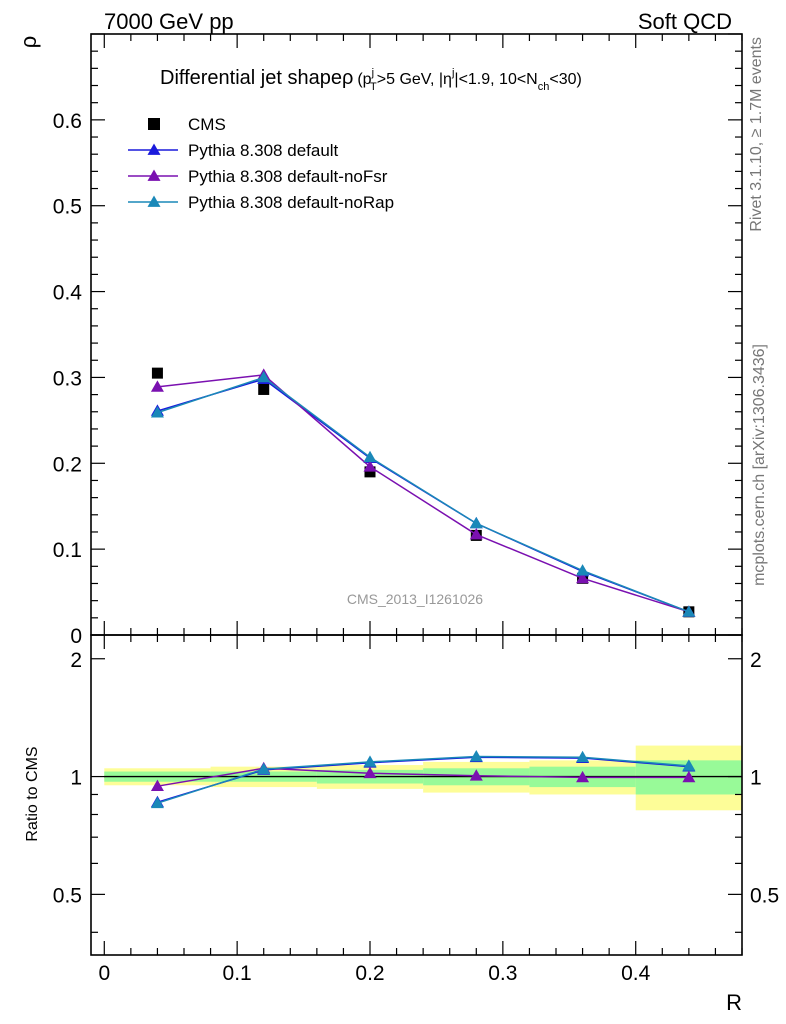 The height and width of the screenshot is (1024, 786). I want to click on ratio-series, so click(423, 779).